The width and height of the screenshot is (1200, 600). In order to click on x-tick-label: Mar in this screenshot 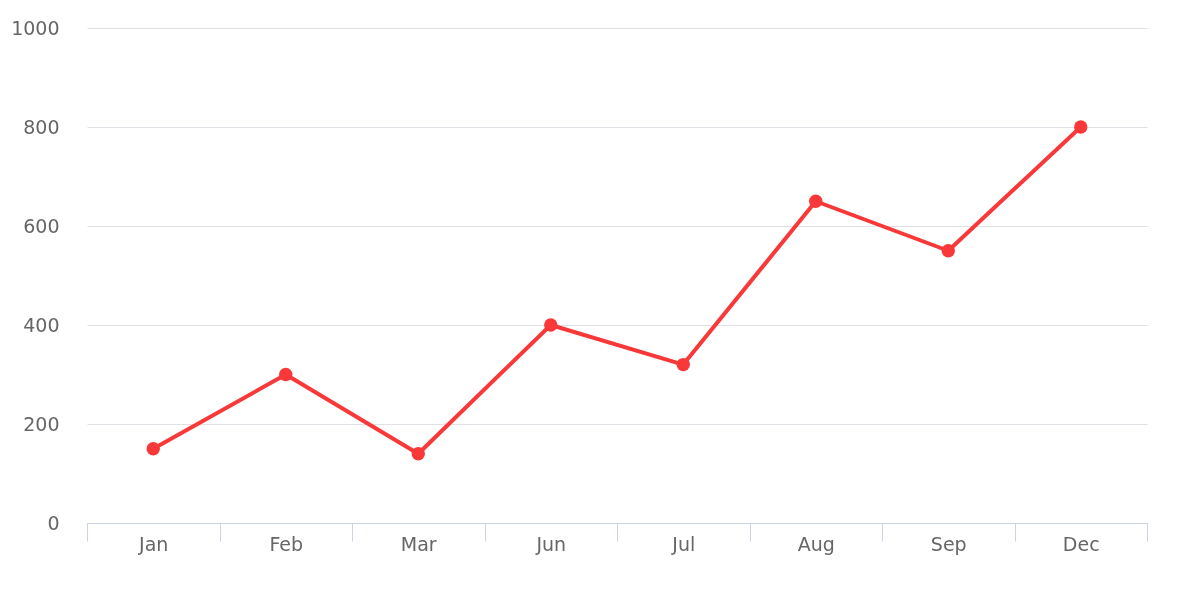, I will do `click(418, 543)`.